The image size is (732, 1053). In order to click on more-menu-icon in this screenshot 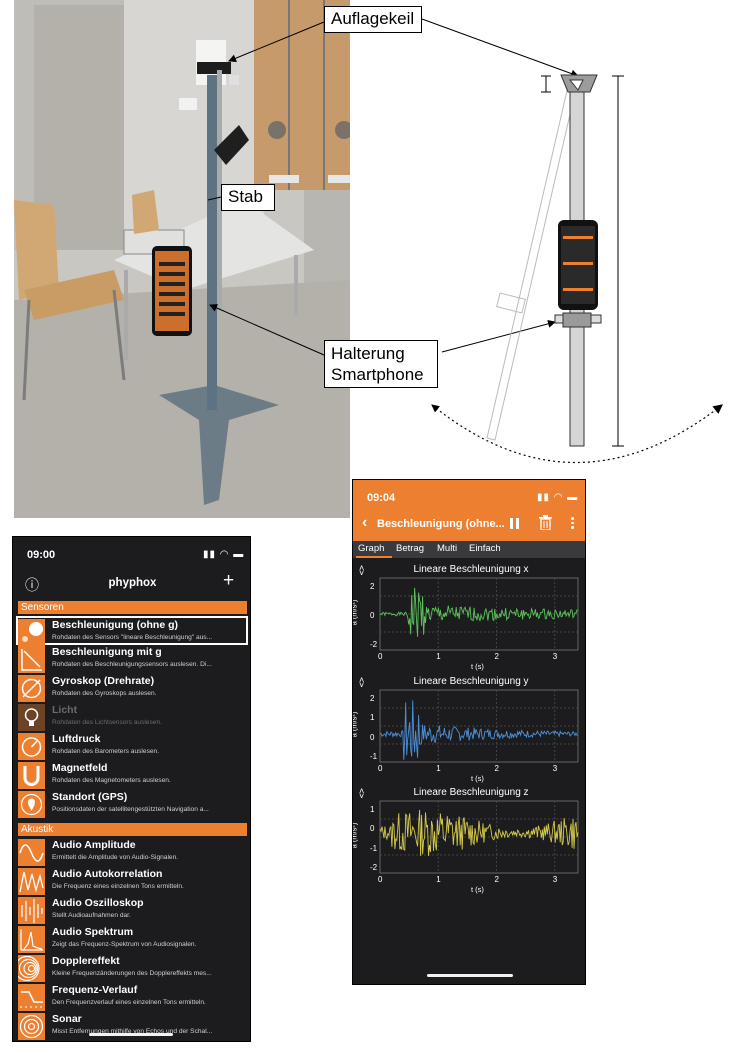, I will do `click(572, 523)`.